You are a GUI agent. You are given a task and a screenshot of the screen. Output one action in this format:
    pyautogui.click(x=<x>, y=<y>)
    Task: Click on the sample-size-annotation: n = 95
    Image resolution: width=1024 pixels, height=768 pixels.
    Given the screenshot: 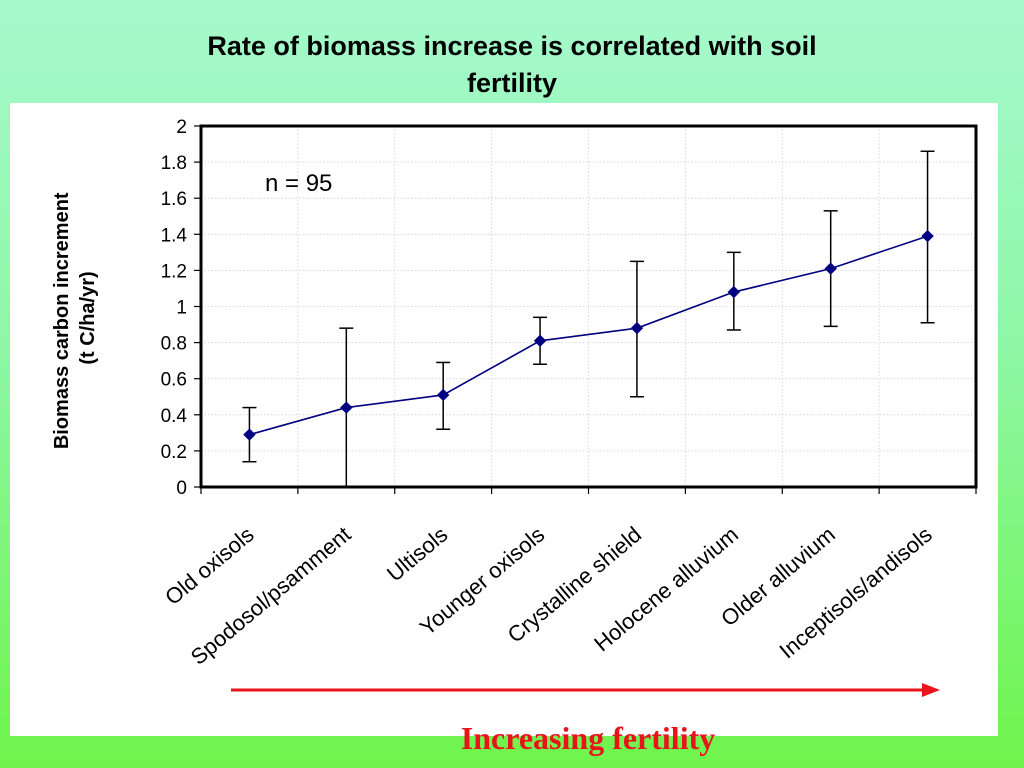 What is the action you would take?
    pyautogui.click(x=298, y=183)
    